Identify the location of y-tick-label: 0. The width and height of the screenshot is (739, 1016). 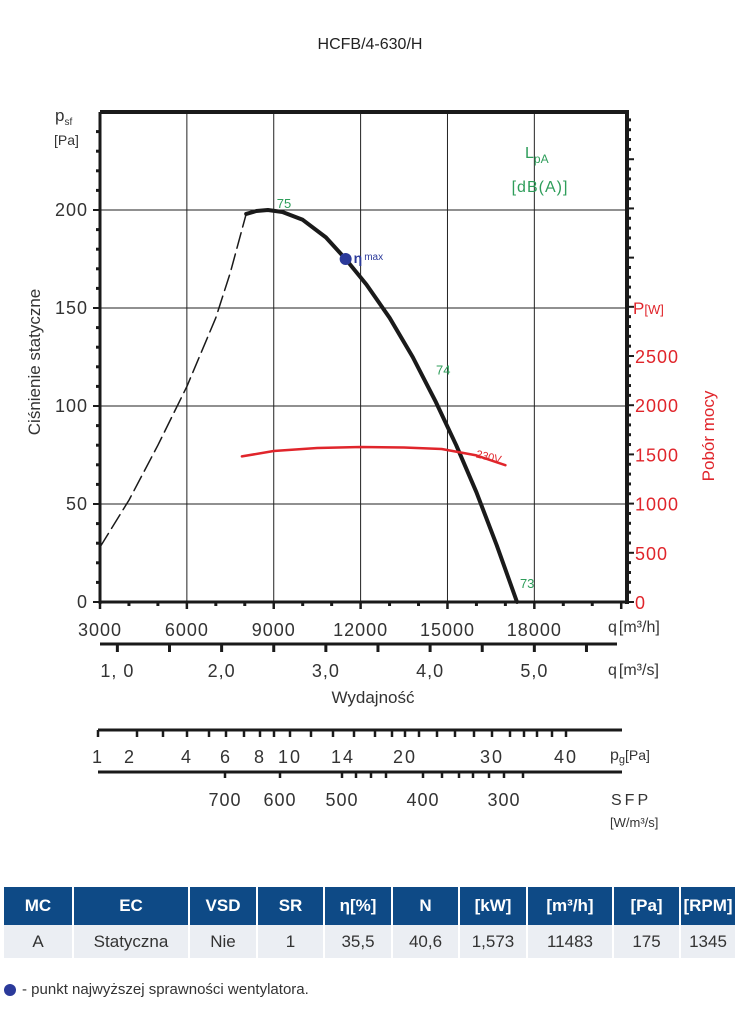
(82, 602).